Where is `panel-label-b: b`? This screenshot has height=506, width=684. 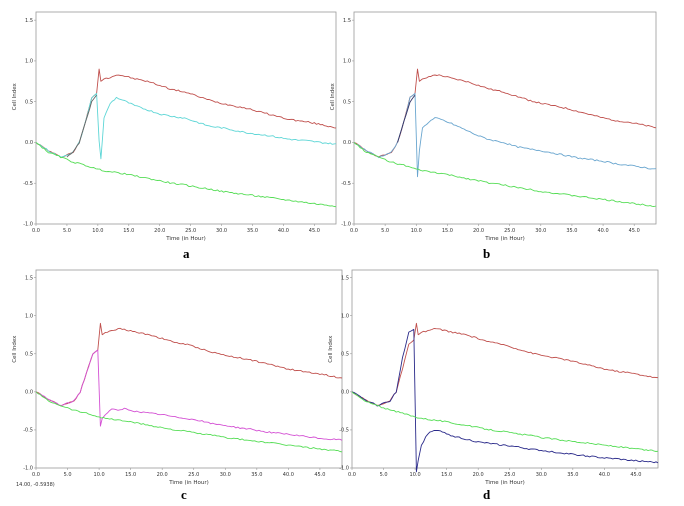 panel-label-b: b is located at coordinates (487, 253).